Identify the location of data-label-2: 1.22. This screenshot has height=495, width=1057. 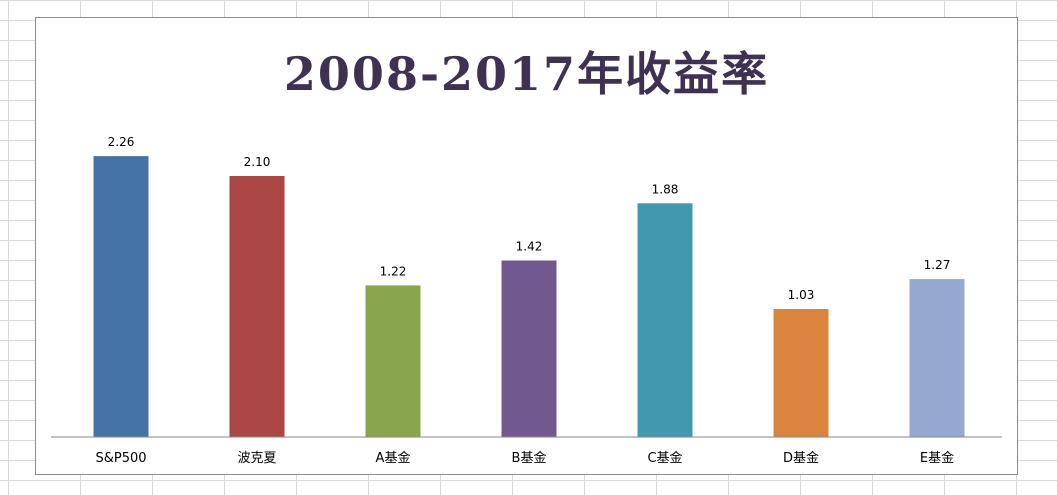
(393, 271).